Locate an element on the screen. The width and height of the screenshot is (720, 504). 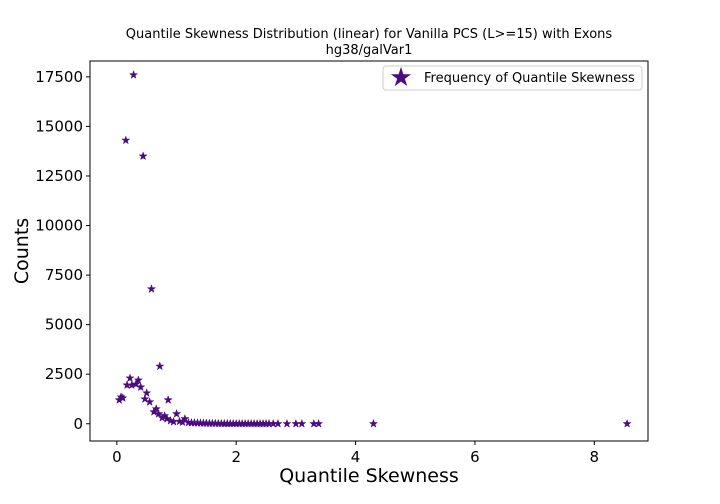
y-tick-label: 12500 is located at coordinates (59, 176).